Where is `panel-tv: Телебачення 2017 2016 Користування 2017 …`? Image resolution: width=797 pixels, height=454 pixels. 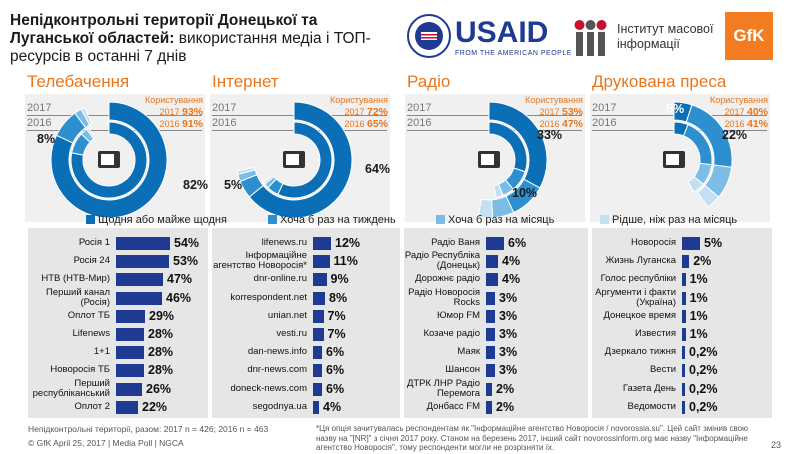 panel-tv: Телебачення 2017 2016 Користування 2017 … is located at coordinates (120, 147).